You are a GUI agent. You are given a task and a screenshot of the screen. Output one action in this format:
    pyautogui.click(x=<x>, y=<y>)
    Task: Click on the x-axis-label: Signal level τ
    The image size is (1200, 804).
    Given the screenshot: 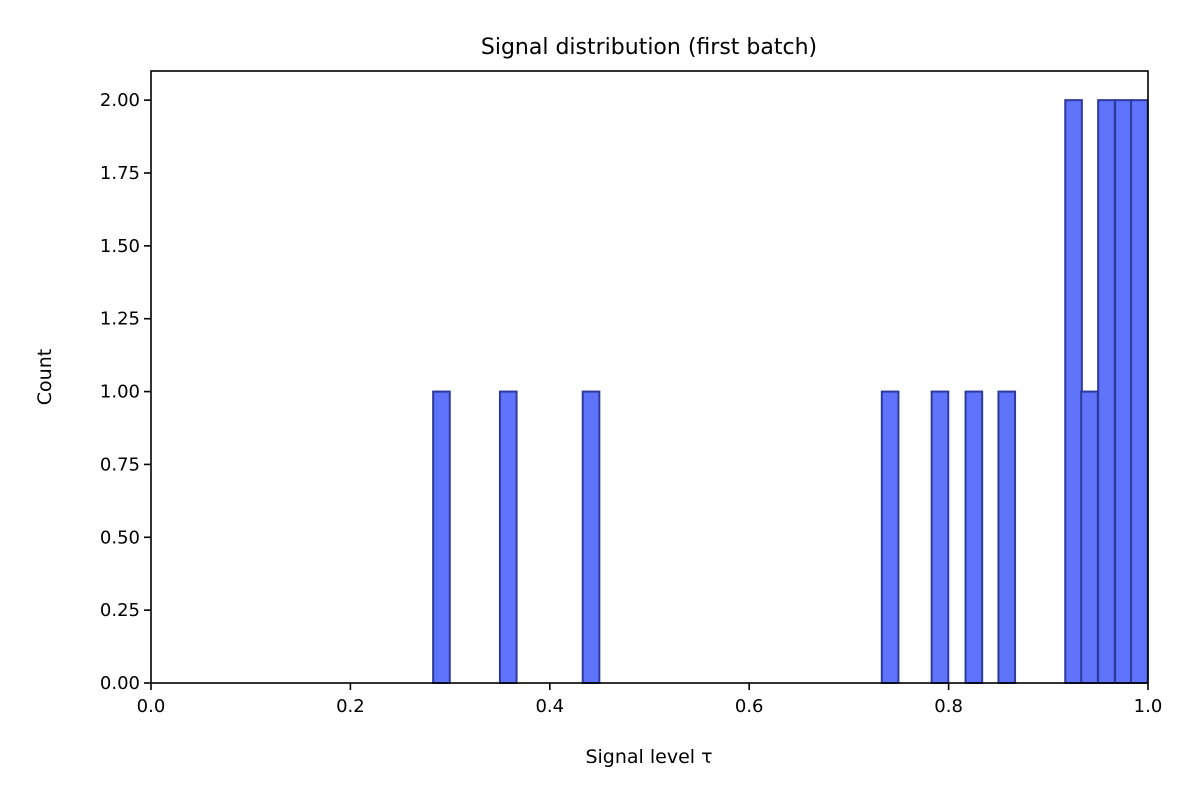 What is the action you would take?
    pyautogui.click(x=648, y=757)
    